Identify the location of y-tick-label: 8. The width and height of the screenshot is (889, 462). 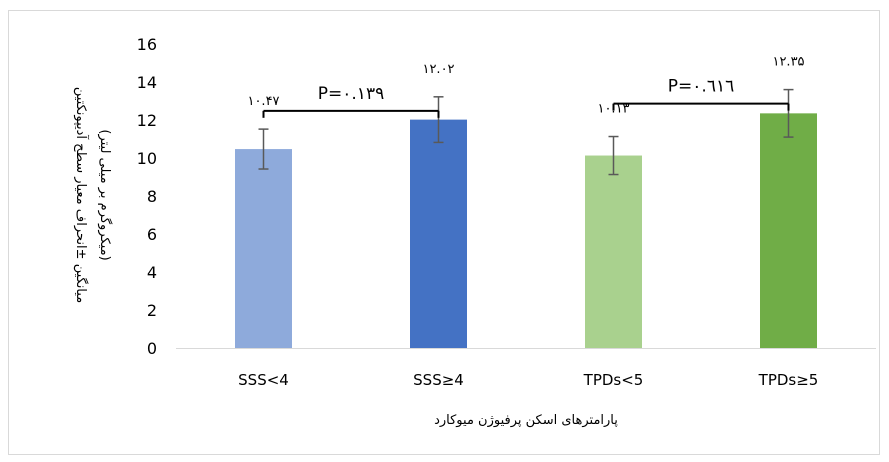
(152, 196).